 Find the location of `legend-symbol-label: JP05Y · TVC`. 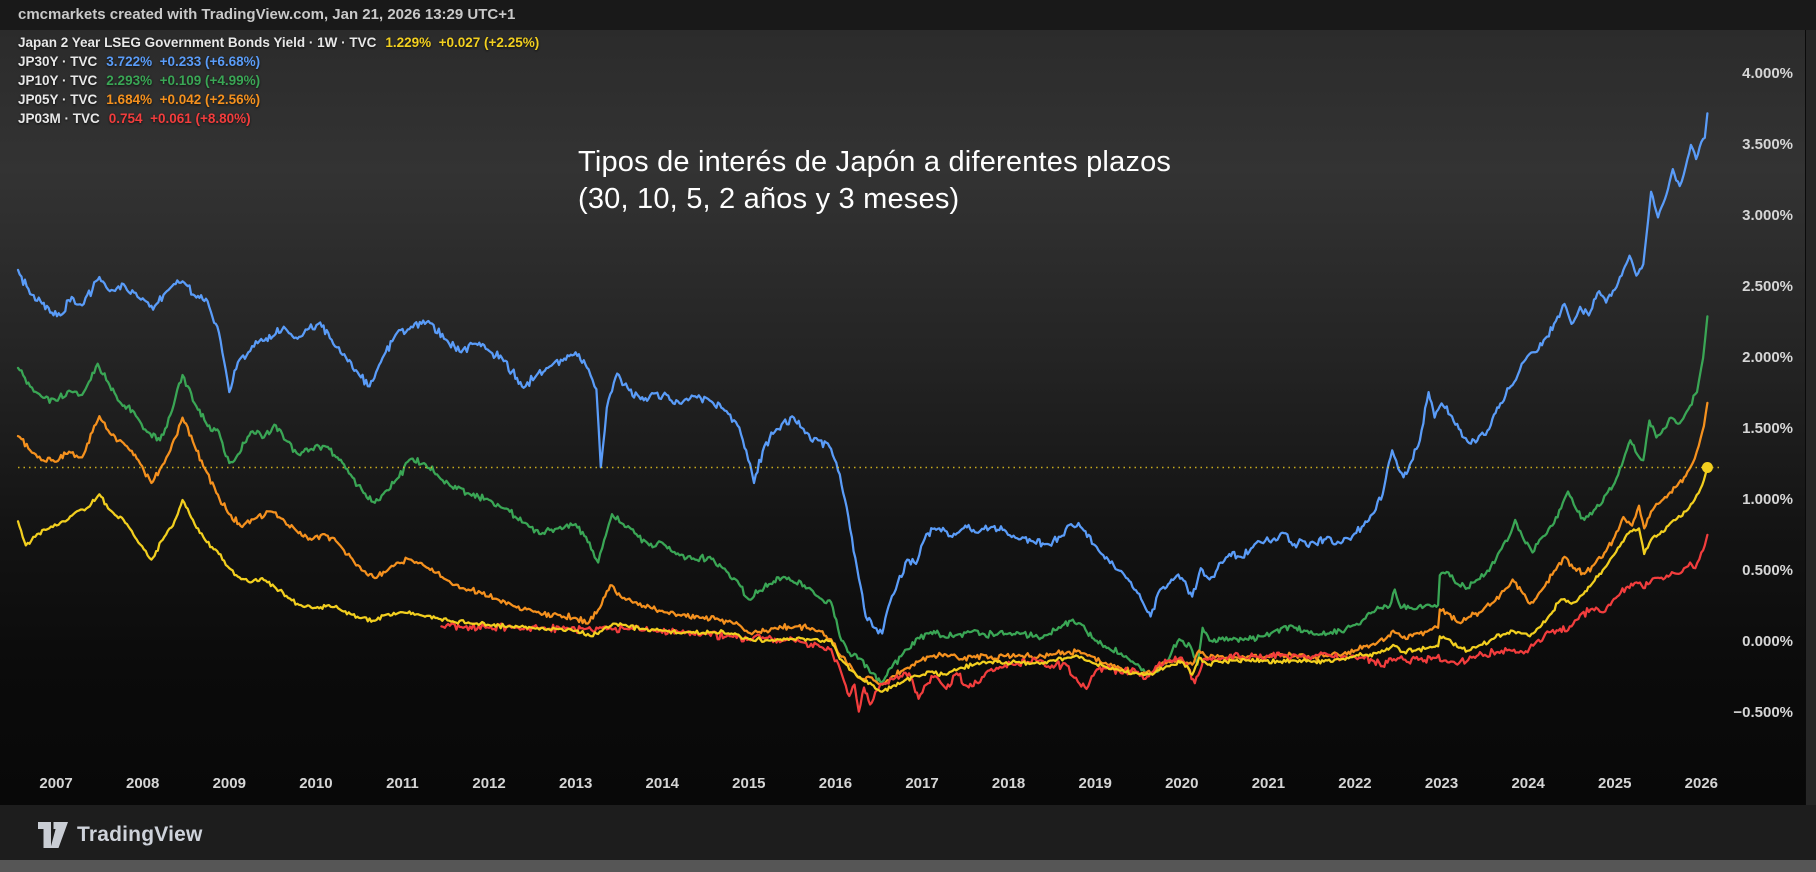

legend-symbol-label: JP05Y · TVC is located at coordinates (58, 99).